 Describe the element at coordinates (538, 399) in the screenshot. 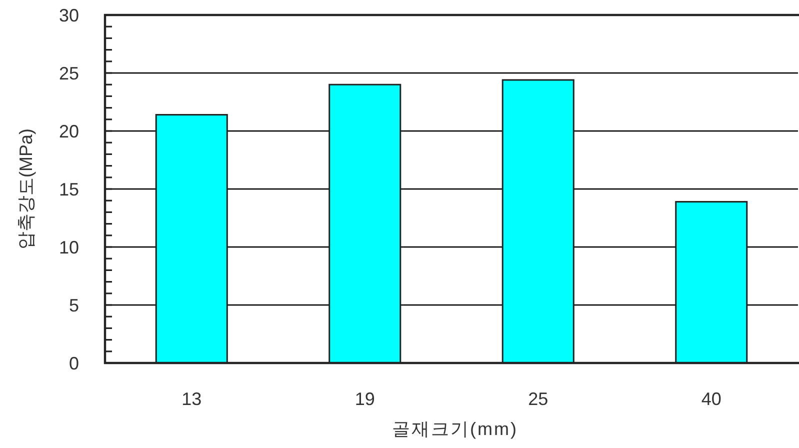

I see `x-tick-label: 25` at that location.